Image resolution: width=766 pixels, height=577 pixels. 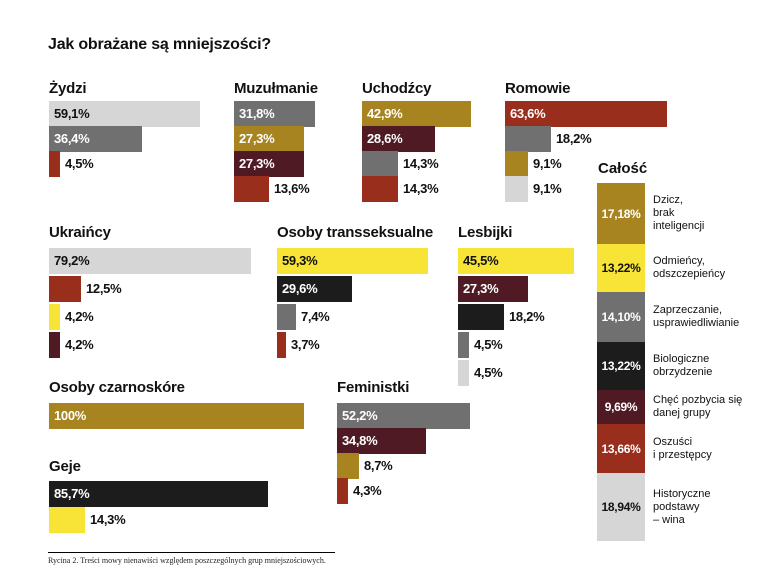 What do you see at coordinates (378, 465) in the screenshot?
I see `feministki-value-label-3: 8,7%` at bounding box center [378, 465].